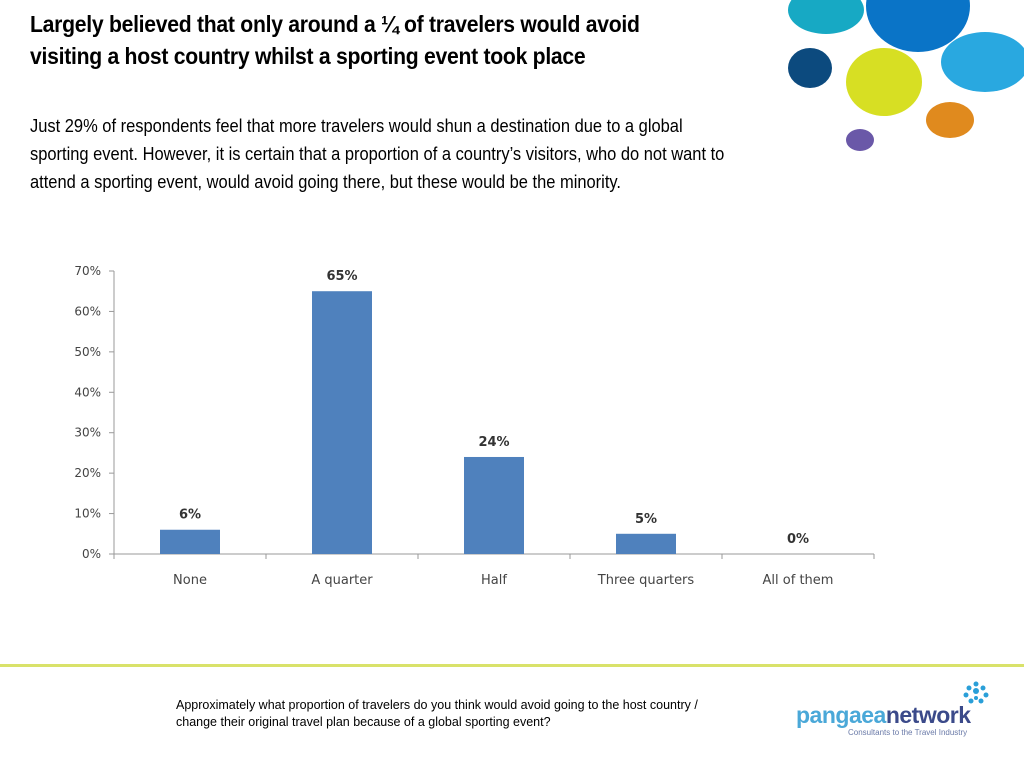 Image resolution: width=1024 pixels, height=768 pixels. I want to click on x-category-label: Half, so click(494, 580).